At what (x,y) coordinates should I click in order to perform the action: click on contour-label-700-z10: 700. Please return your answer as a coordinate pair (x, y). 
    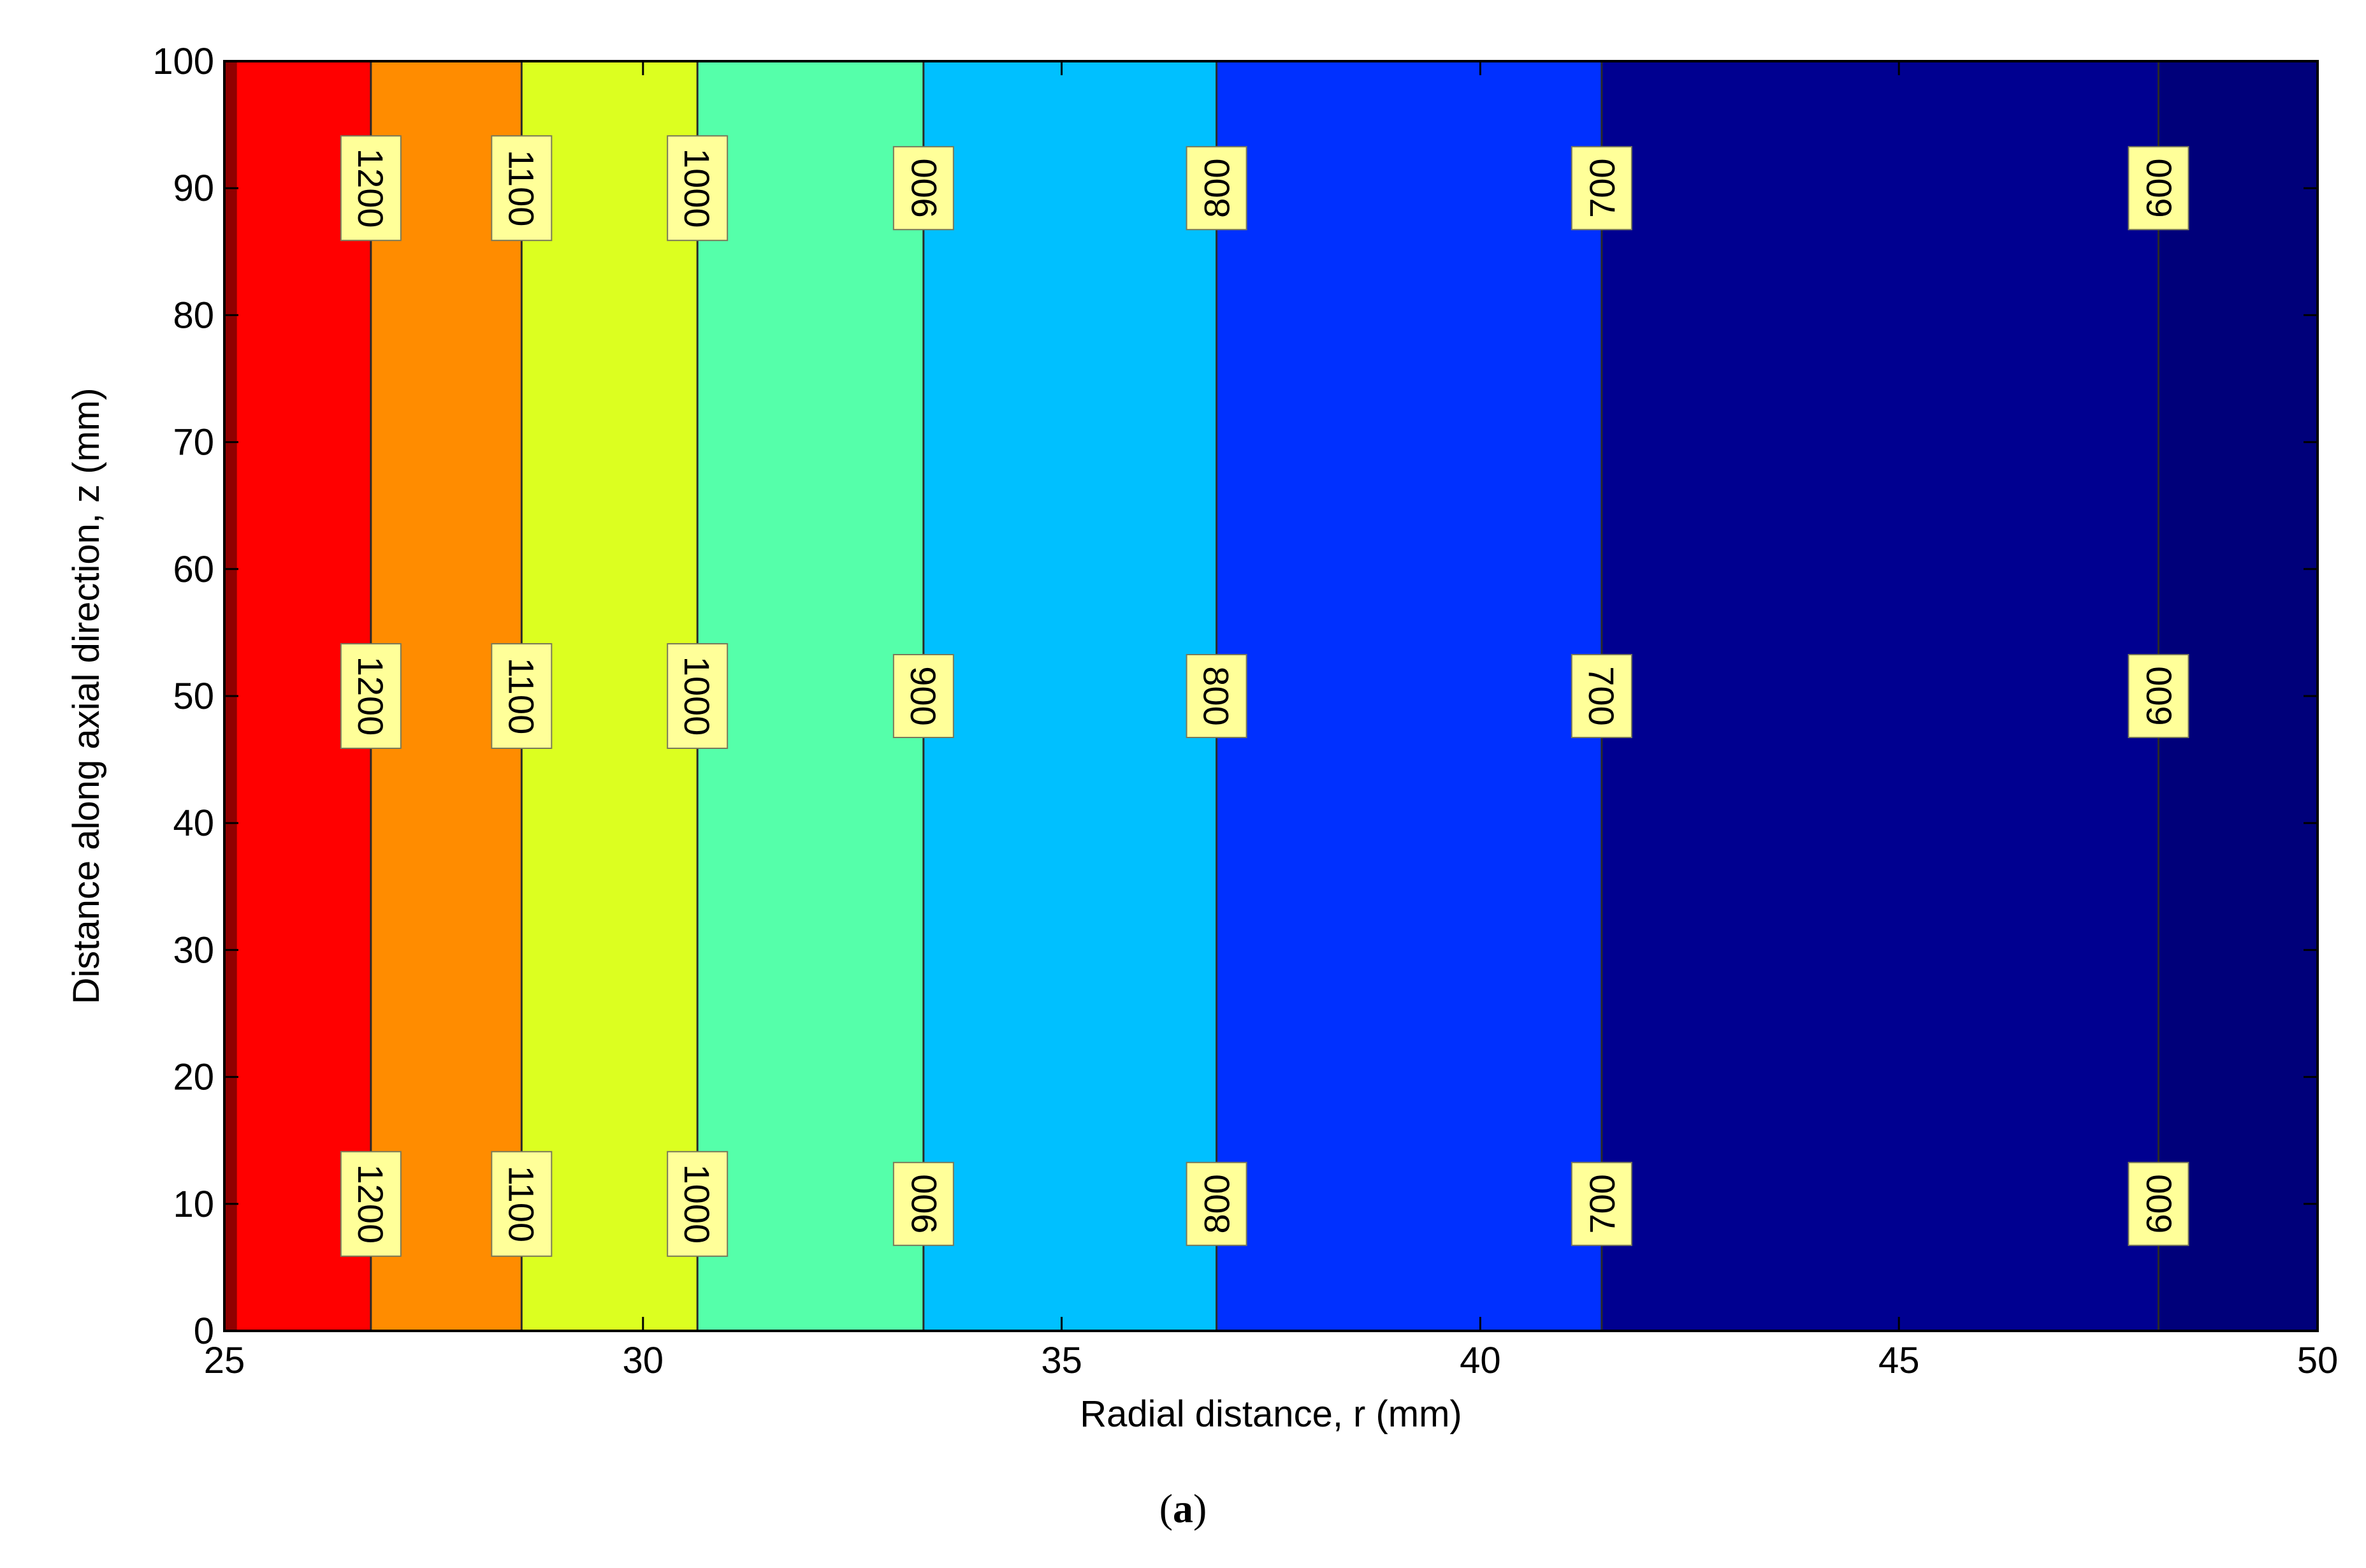
    Looking at the image, I should click on (1601, 1204).